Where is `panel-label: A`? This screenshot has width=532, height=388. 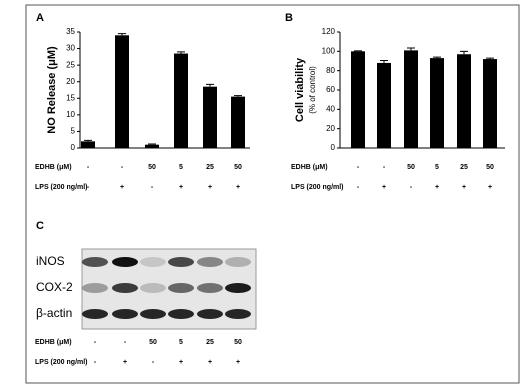 panel-label: A is located at coordinates (40, 18).